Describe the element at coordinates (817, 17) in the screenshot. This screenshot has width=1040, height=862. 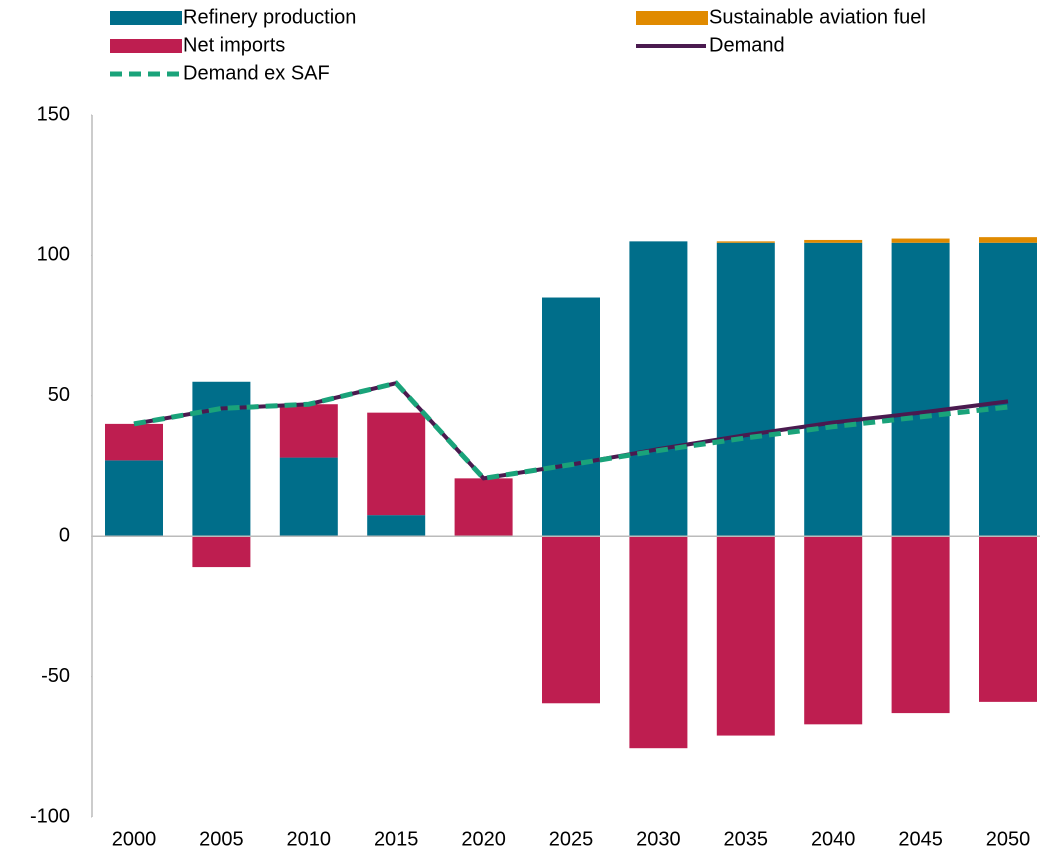
I see `legend-label: Sustainable aviation fuel` at that location.